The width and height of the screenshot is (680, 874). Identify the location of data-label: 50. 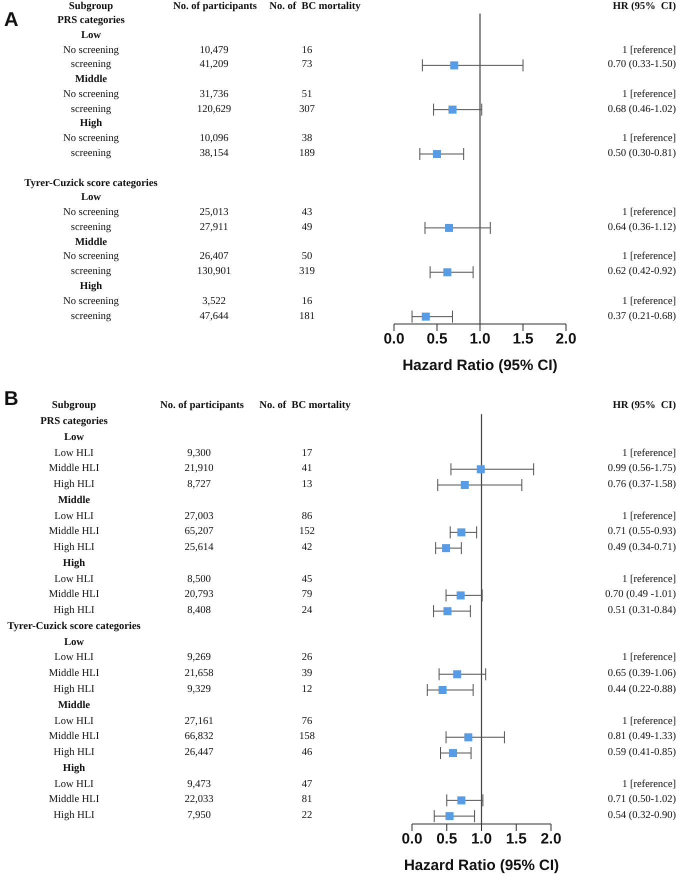
(307, 257).